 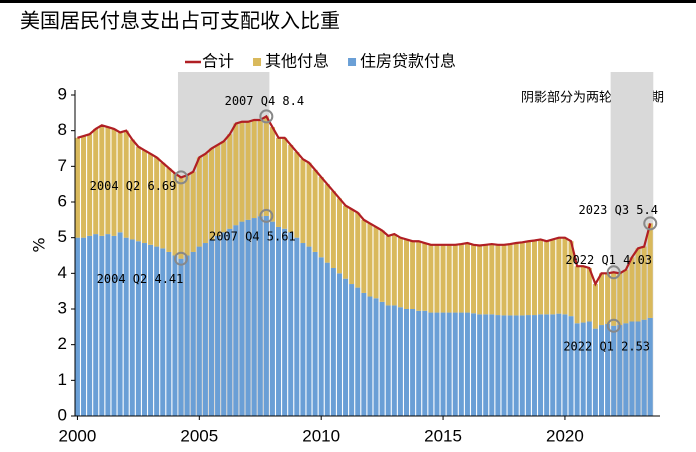 What do you see at coordinates (352, 62) in the screenshot?
I see `legend-swatch` at bounding box center [352, 62].